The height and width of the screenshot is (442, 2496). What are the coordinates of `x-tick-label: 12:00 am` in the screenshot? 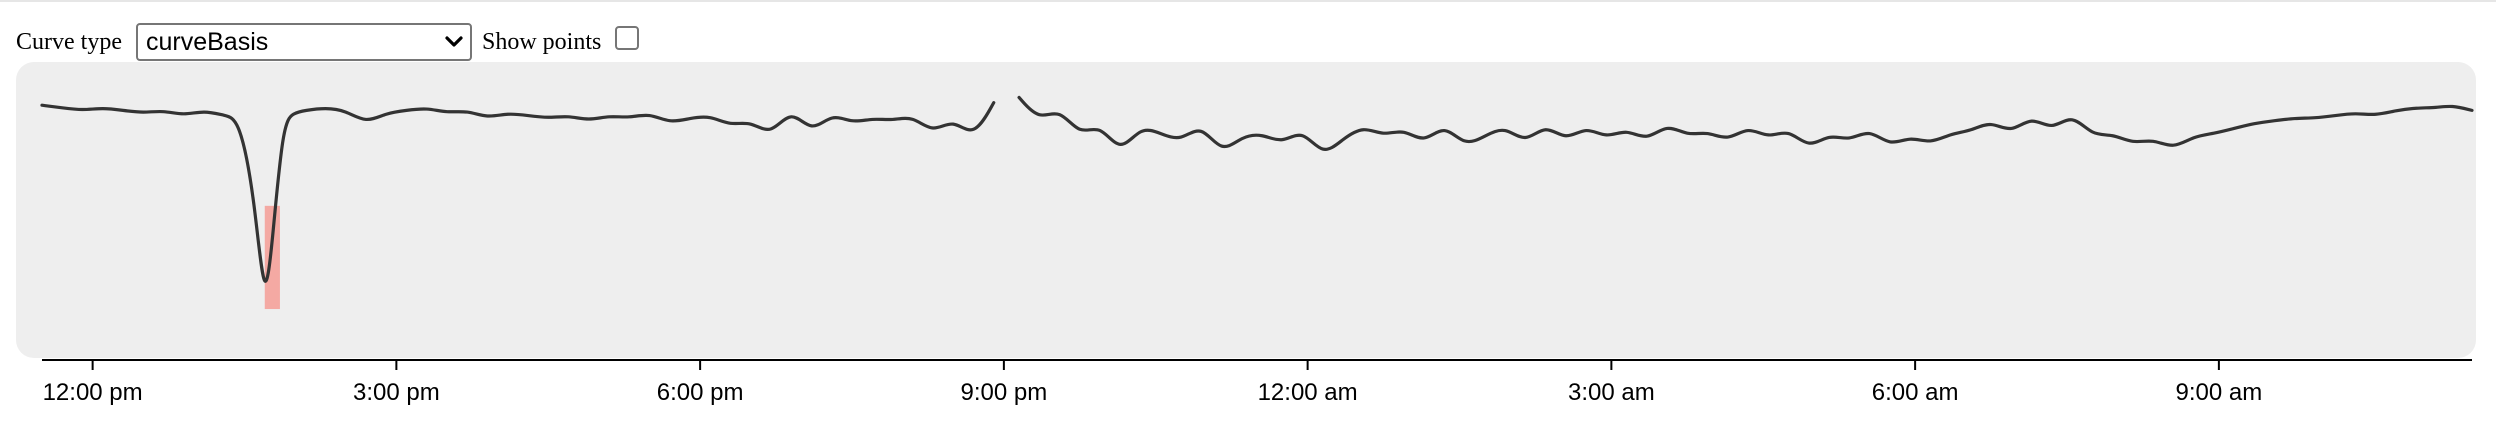 It's located at (1308, 392).